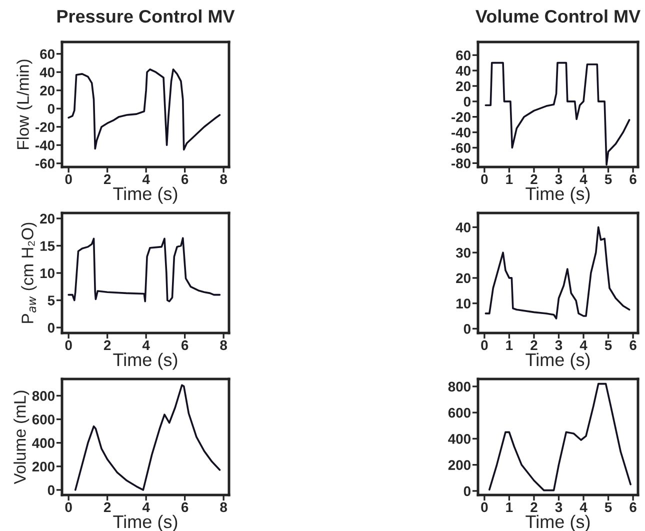  What do you see at coordinates (461, 163) in the screenshot?
I see `y-tick-label: -80` at bounding box center [461, 163].